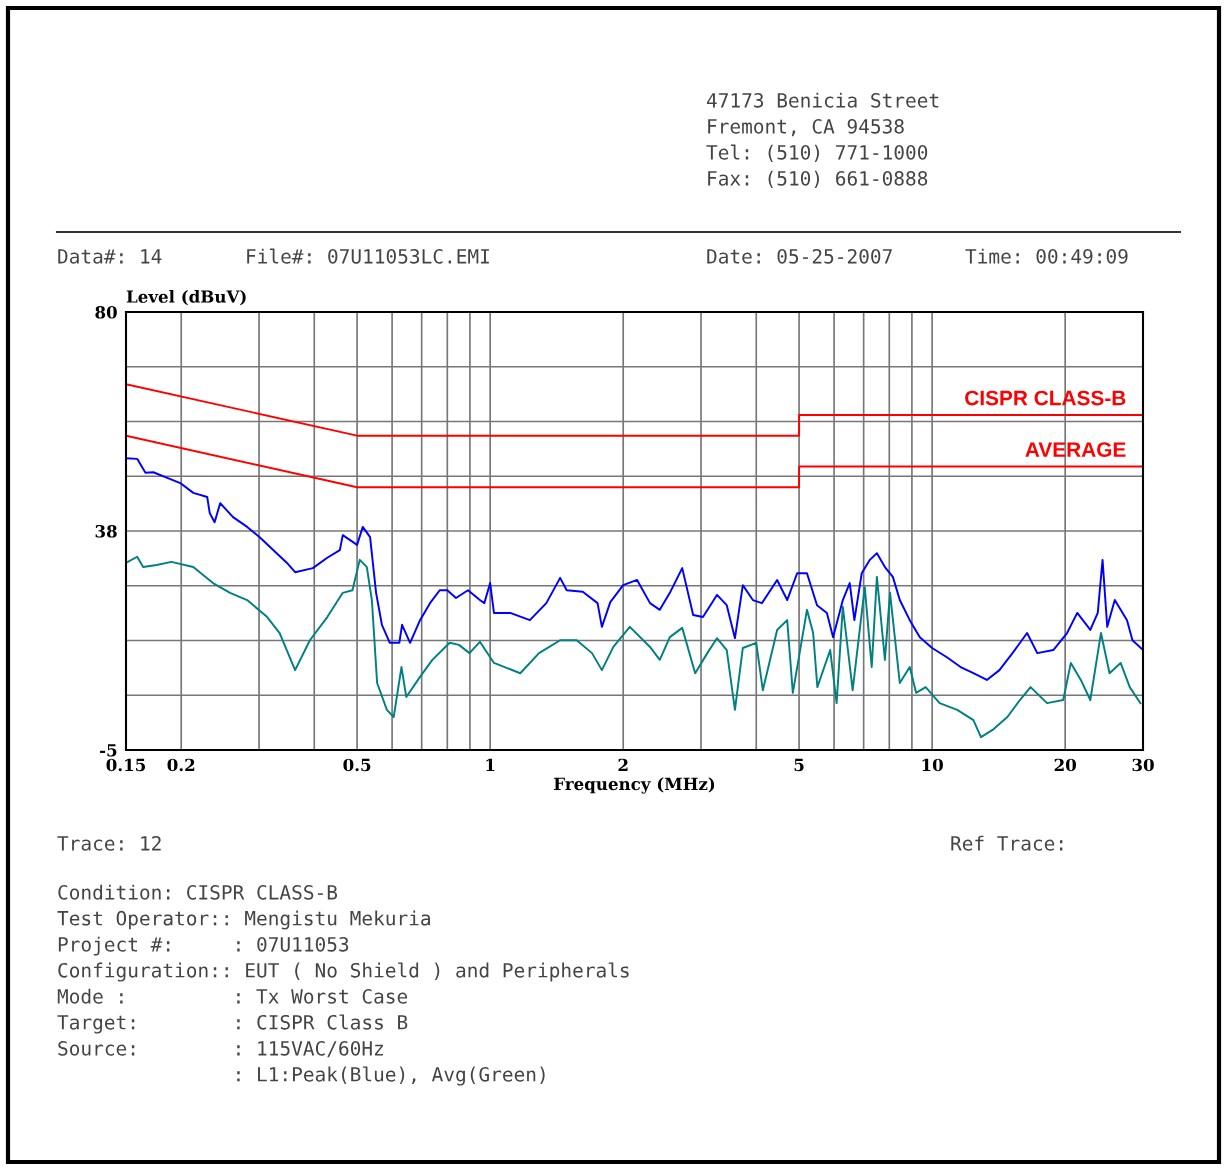 Image resolution: width=1227 pixels, height=1170 pixels. What do you see at coordinates (634, 785) in the screenshot?
I see `x-axis-title: Frequency (MHz)` at bounding box center [634, 785].